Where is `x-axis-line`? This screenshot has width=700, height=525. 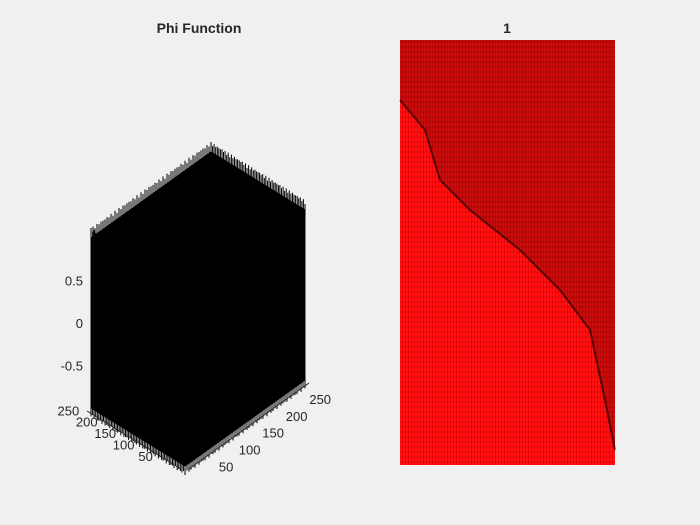
x-axis-line is located at coordinates (249, 426).